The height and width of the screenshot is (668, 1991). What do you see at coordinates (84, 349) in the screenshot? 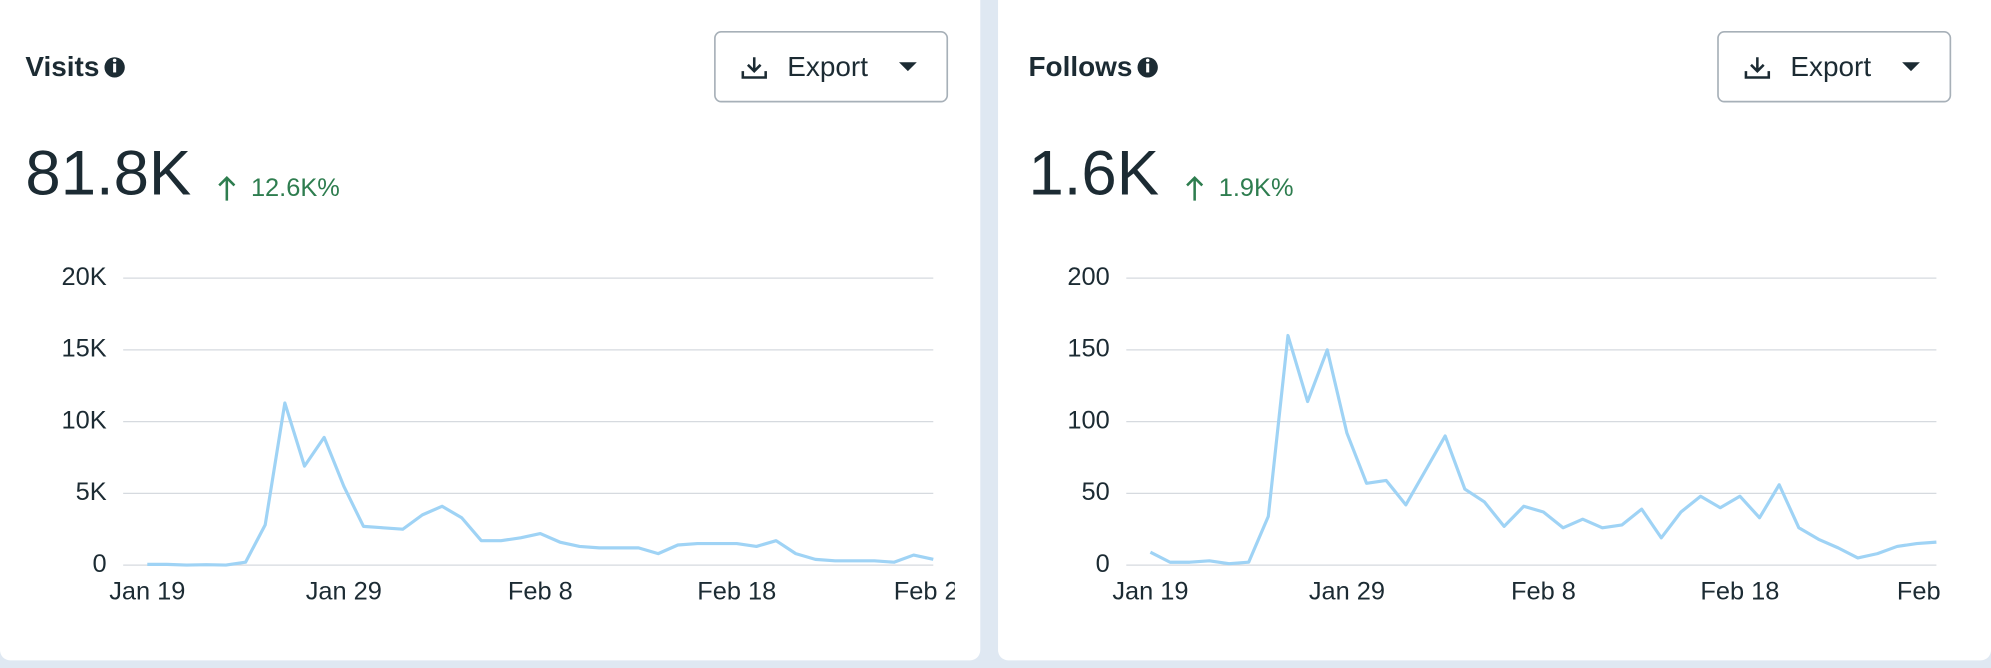
I see `y-tick-label: 15K` at bounding box center [84, 349].